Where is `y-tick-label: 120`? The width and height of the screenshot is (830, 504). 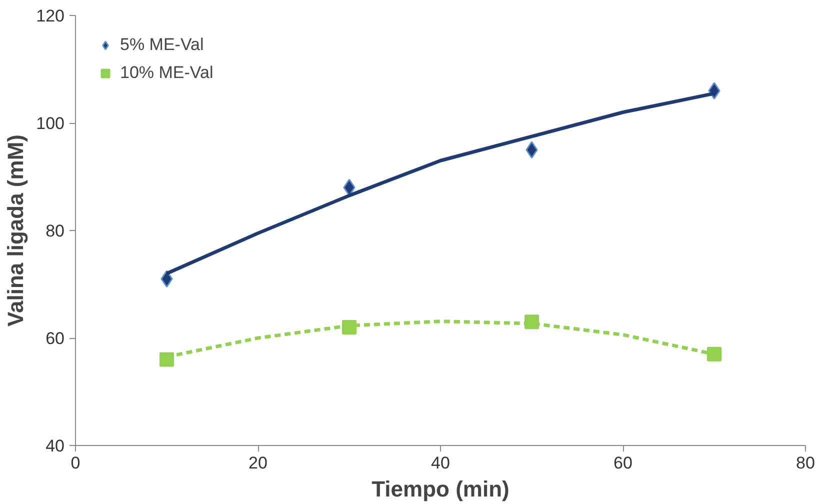 y-tick-label: 120 is located at coordinates (50, 16).